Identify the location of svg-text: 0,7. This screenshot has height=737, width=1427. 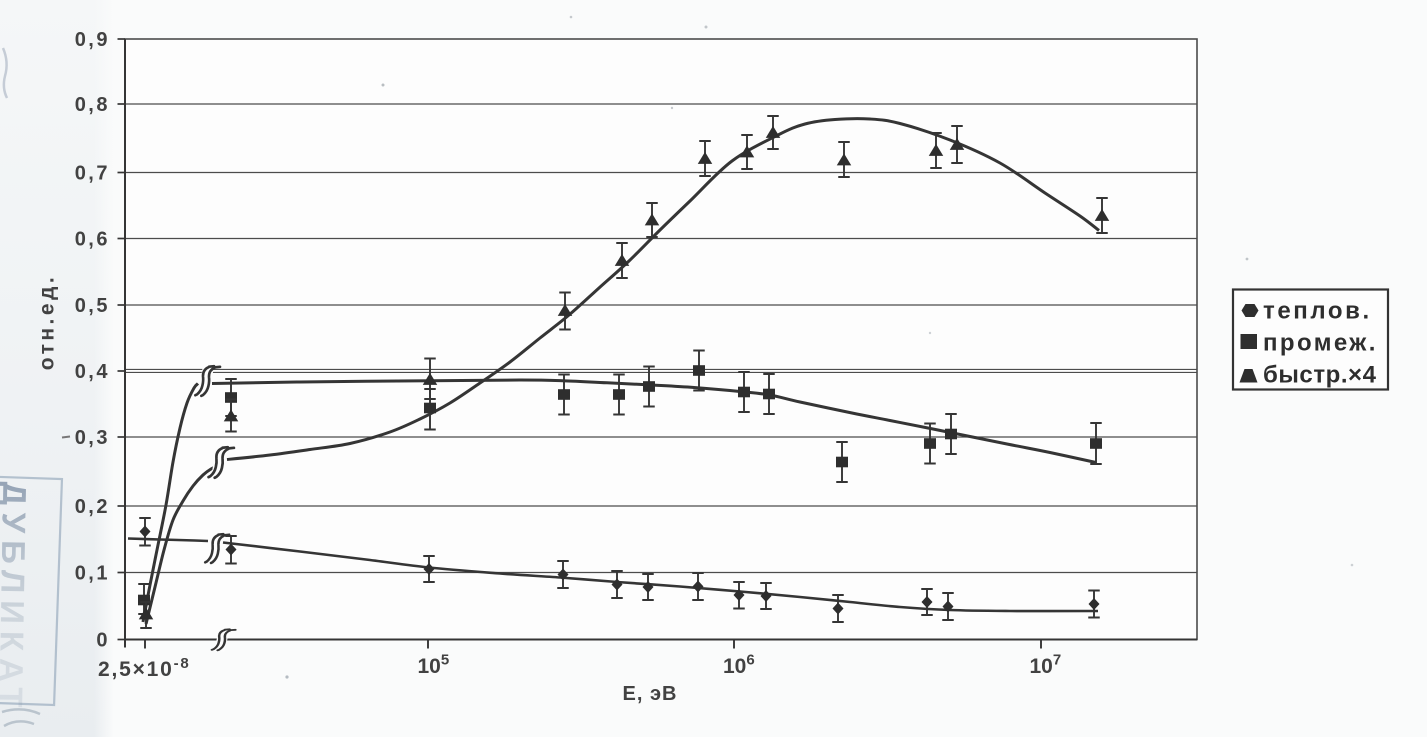
(92, 174).